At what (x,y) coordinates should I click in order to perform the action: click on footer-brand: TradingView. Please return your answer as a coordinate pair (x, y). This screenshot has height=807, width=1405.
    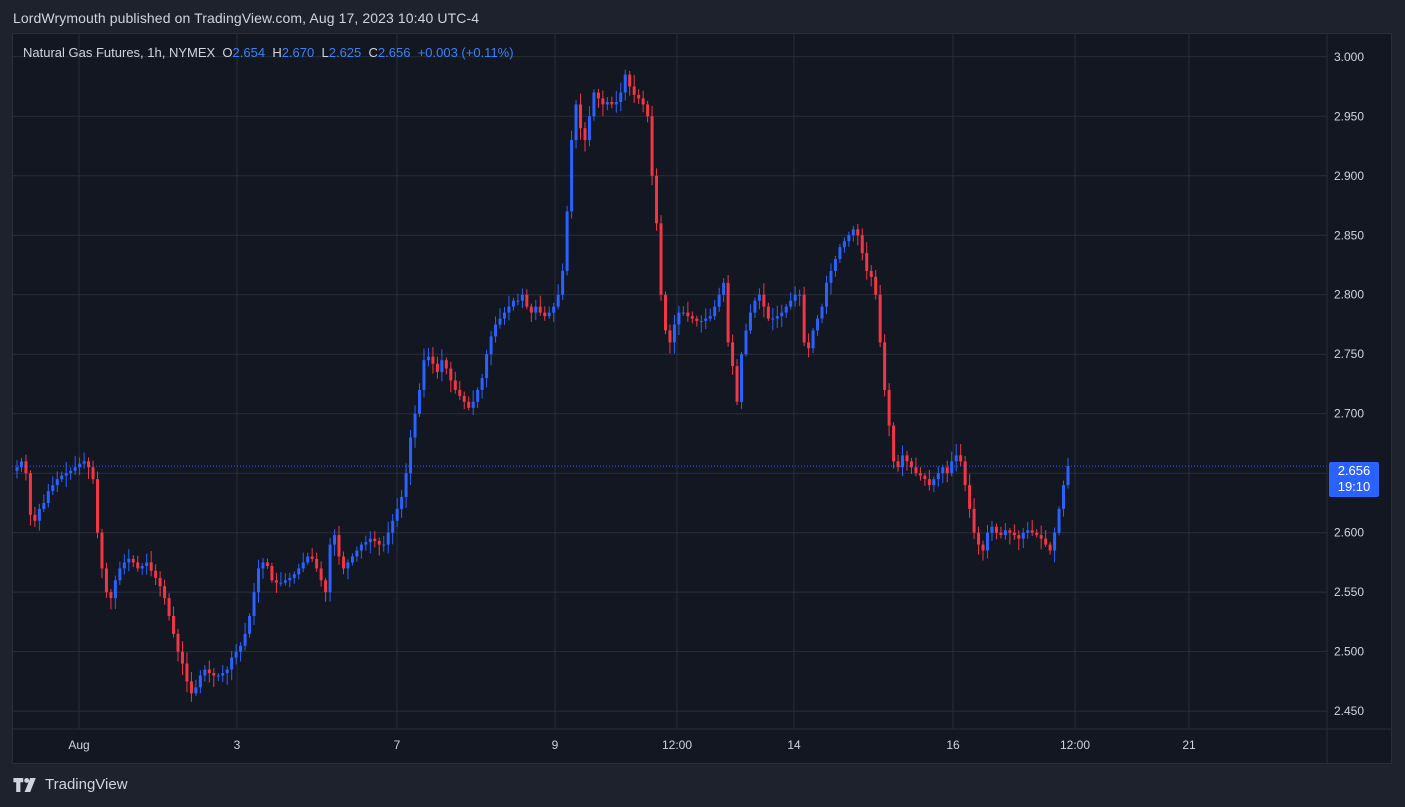
    Looking at the image, I should click on (70, 784).